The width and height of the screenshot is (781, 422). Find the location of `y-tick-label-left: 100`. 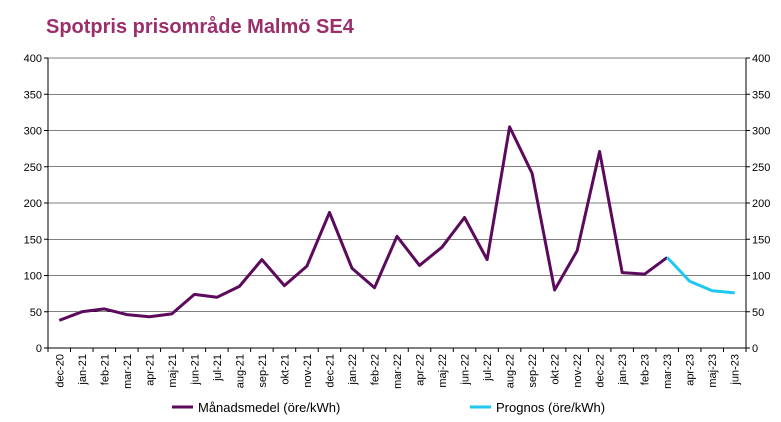

y-tick-label-left: 100 is located at coordinates (33, 277).